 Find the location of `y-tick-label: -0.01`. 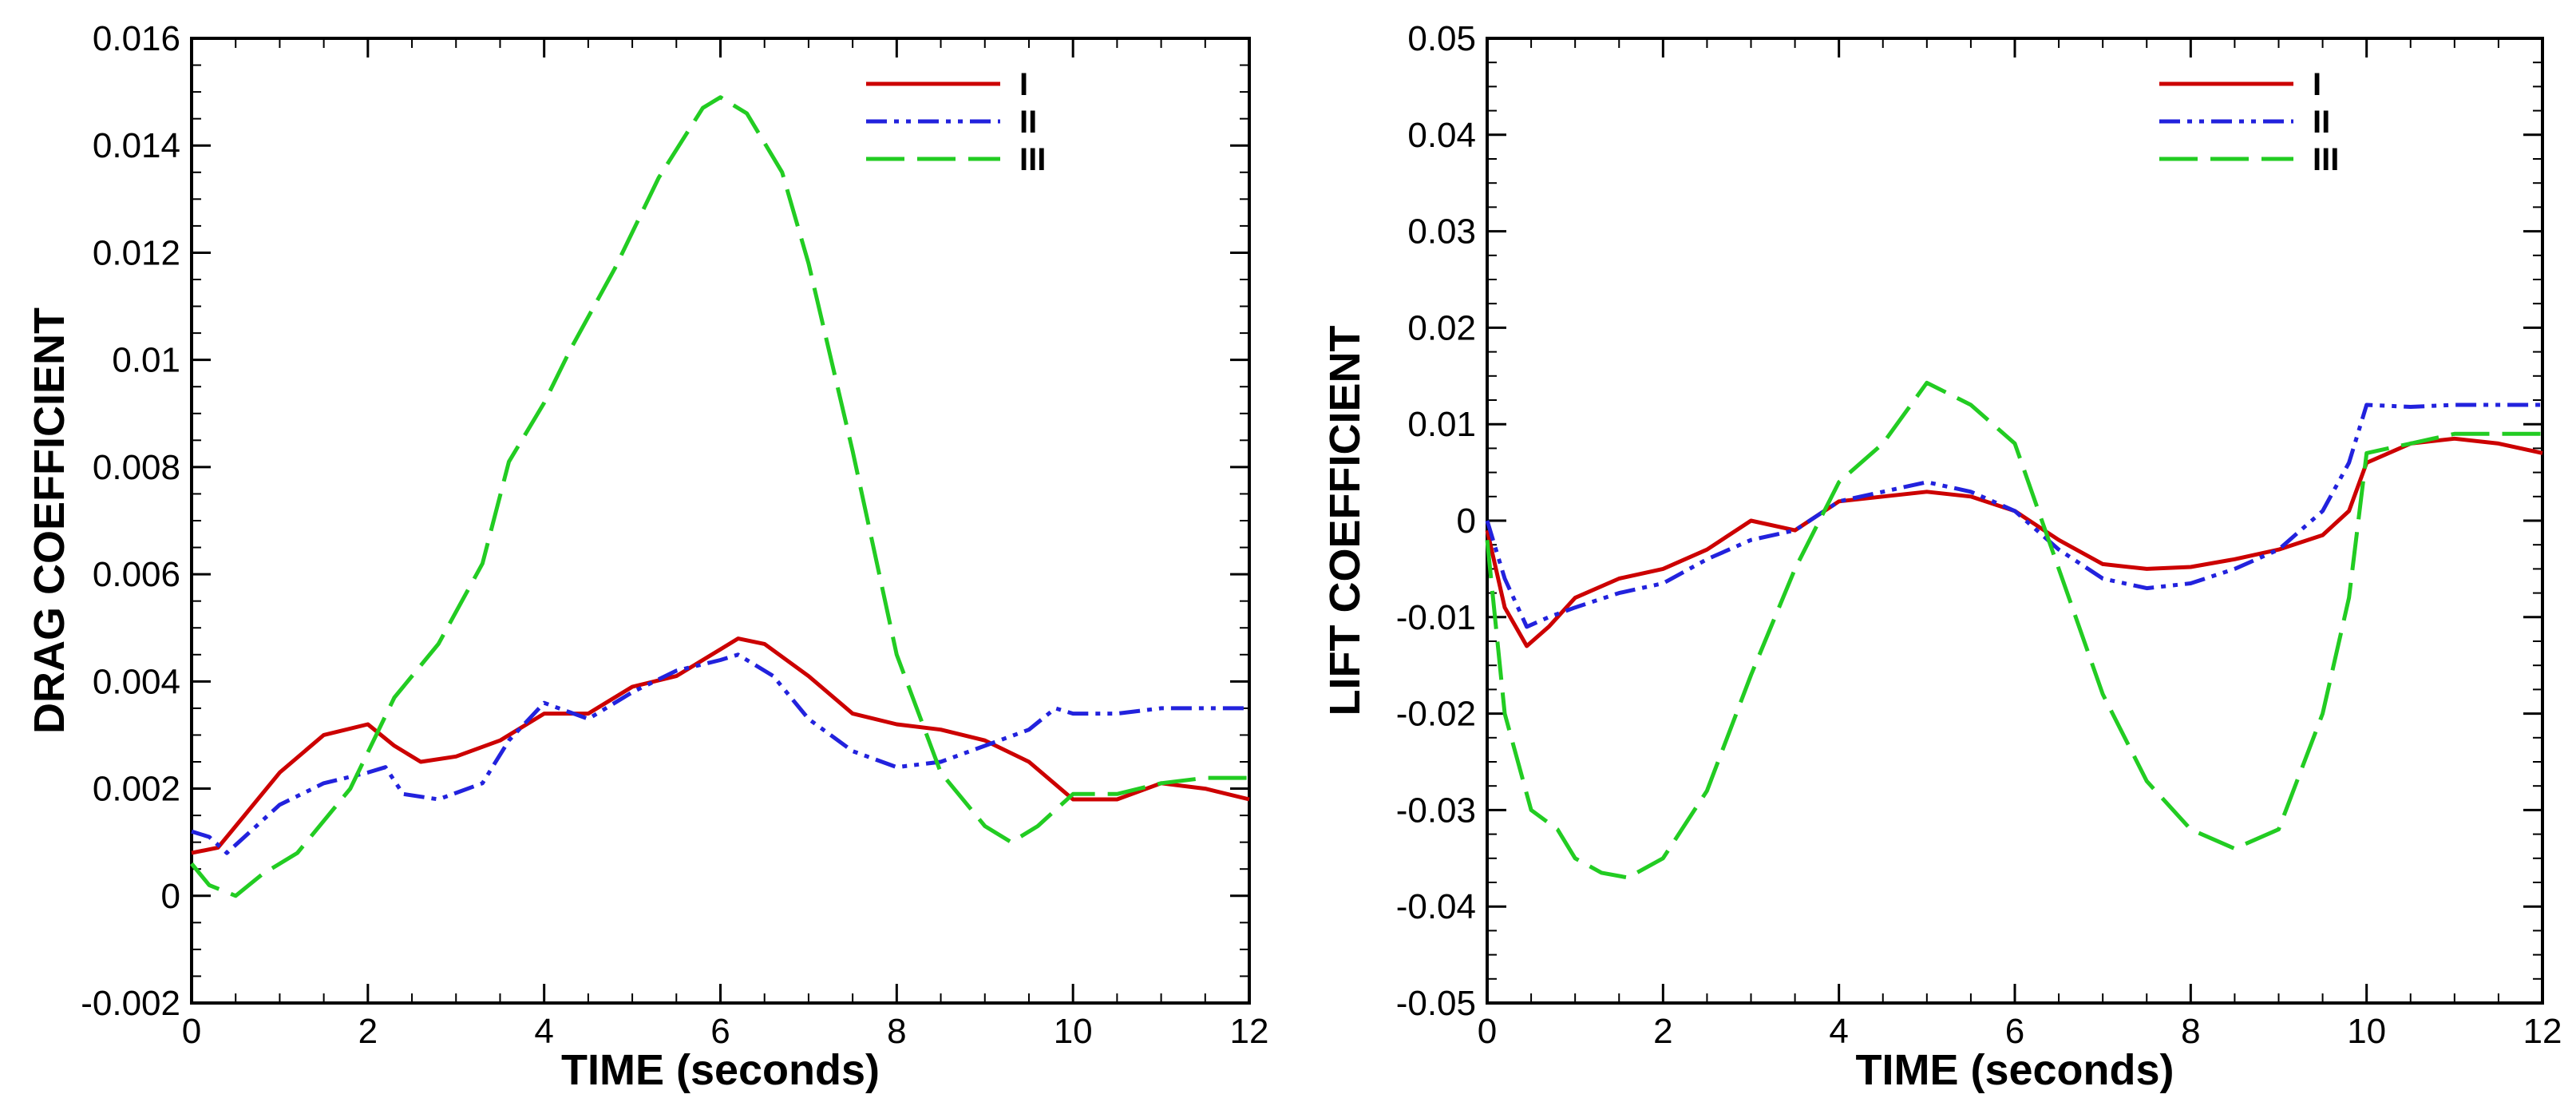

y-tick-label: -0.01 is located at coordinates (1436, 617).